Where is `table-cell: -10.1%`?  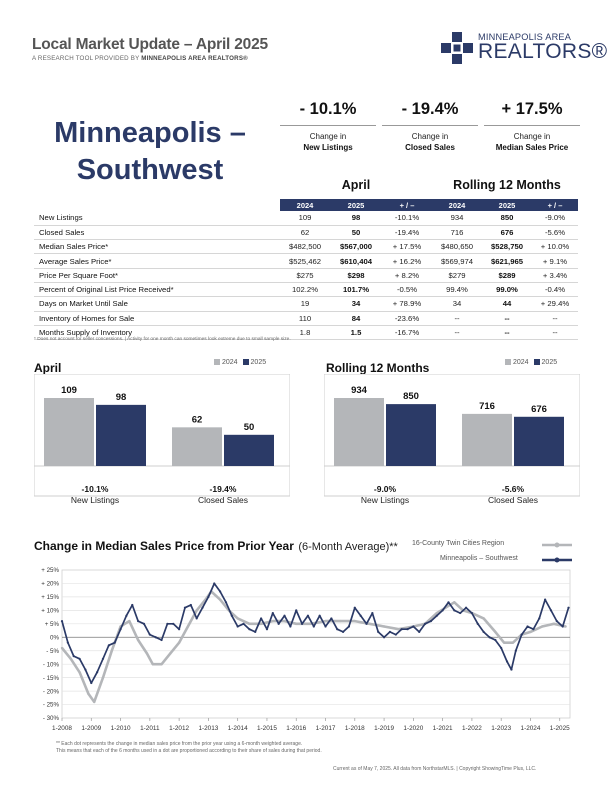 table-cell: -10.1% is located at coordinates (407, 218).